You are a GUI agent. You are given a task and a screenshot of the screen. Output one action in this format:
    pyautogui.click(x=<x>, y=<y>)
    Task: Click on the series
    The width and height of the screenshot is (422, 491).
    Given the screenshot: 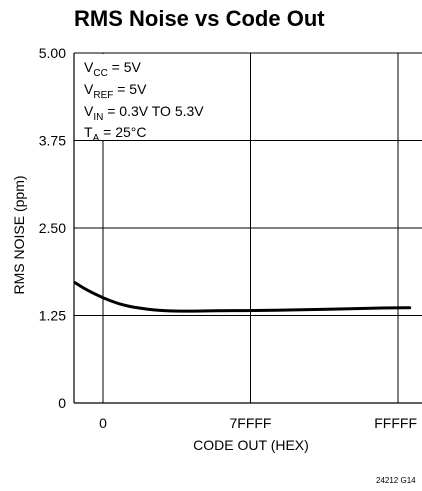 What is the action you would take?
    pyautogui.click(x=242, y=297)
    